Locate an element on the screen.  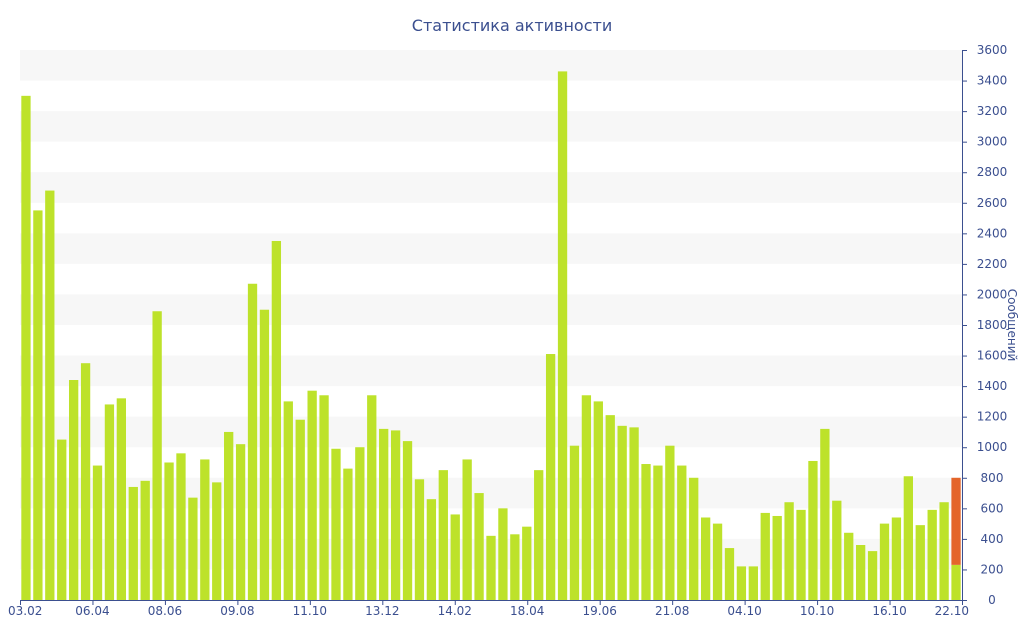
bar-highlight is located at coordinates (956, 521).